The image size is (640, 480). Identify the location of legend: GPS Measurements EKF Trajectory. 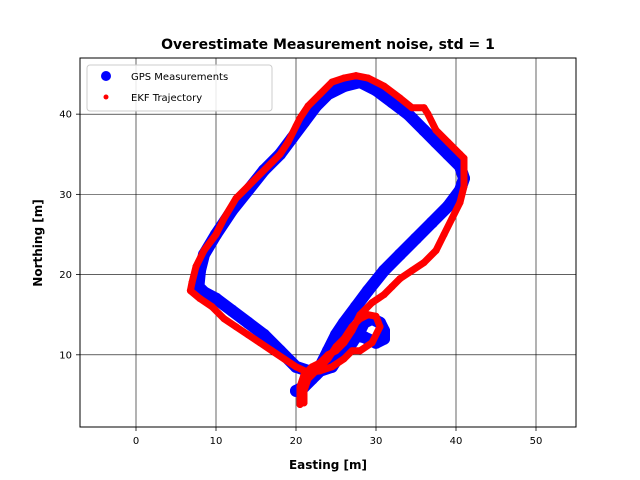
(179, 88).